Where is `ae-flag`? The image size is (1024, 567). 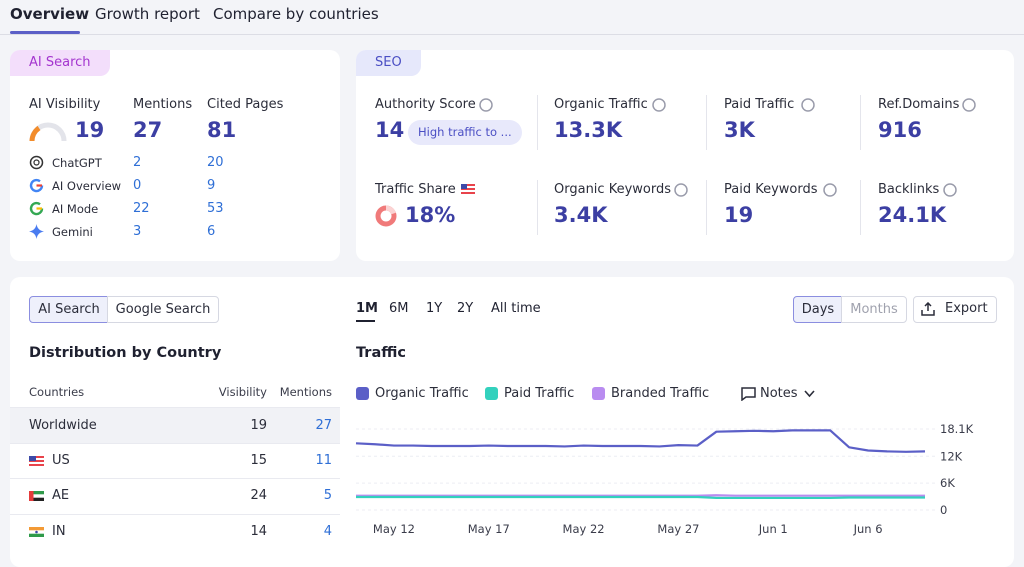
ae-flag is located at coordinates (36, 496).